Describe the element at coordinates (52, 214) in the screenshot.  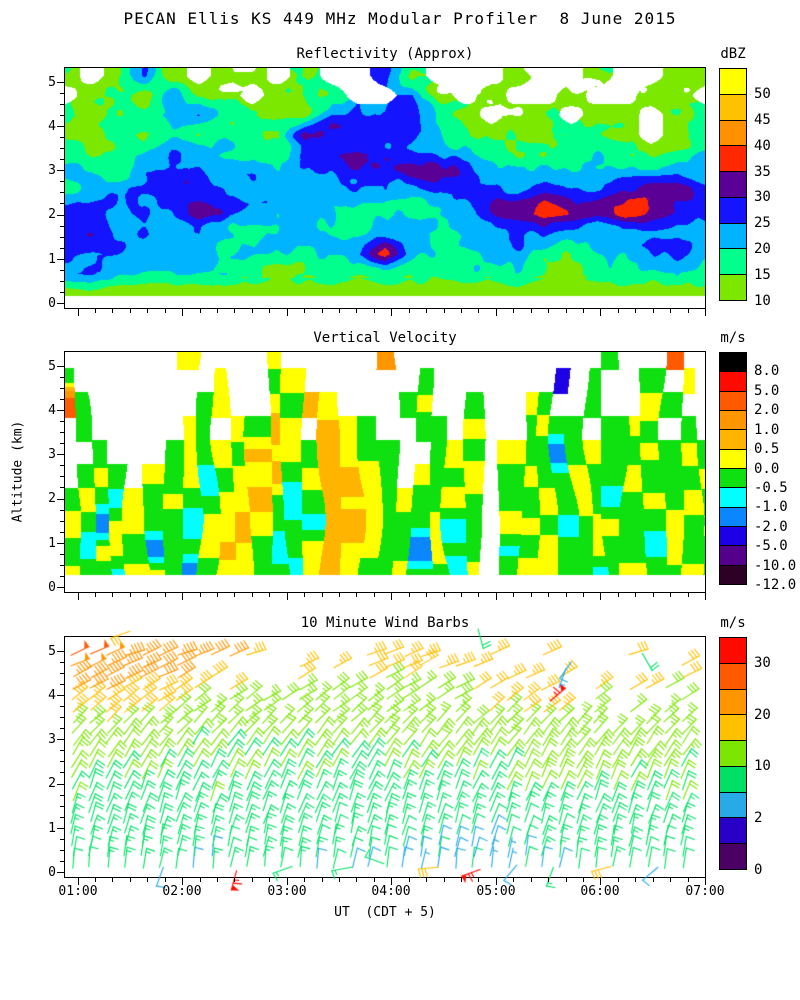
I see `y-tick-label: 2` at that location.